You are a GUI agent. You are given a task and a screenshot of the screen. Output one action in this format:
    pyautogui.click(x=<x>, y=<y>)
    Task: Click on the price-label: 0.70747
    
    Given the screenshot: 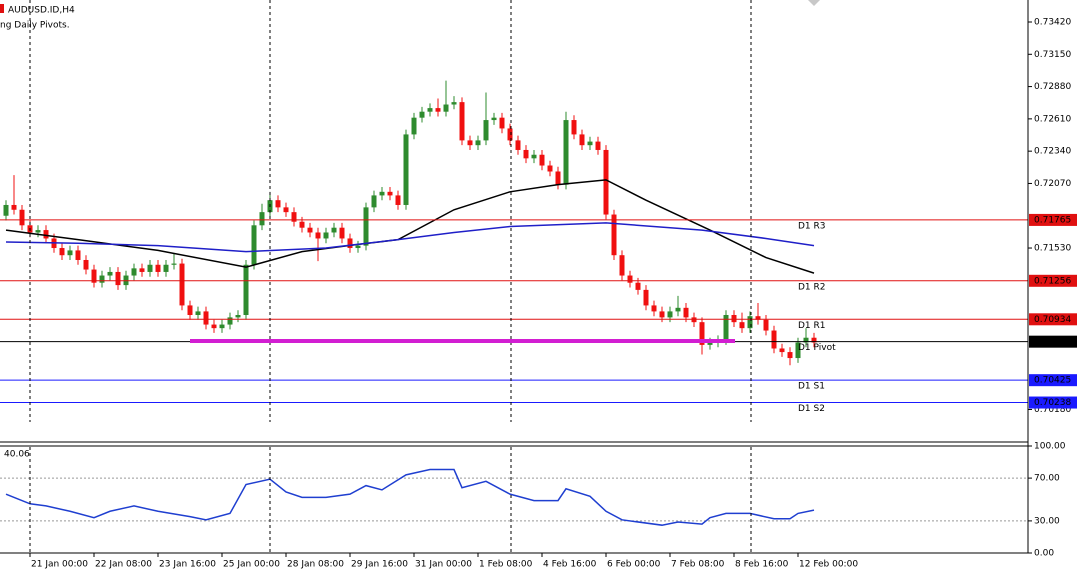 What is the action you would take?
    pyautogui.click(x=1052, y=342)
    